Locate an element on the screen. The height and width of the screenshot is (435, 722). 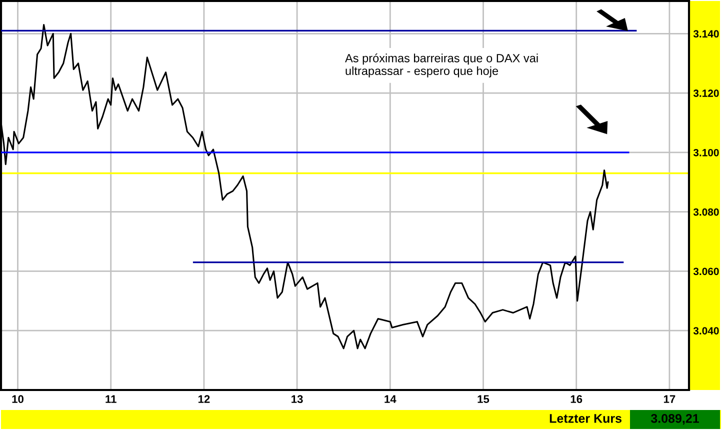
x-tick-label: 16 is located at coordinates (576, 399).